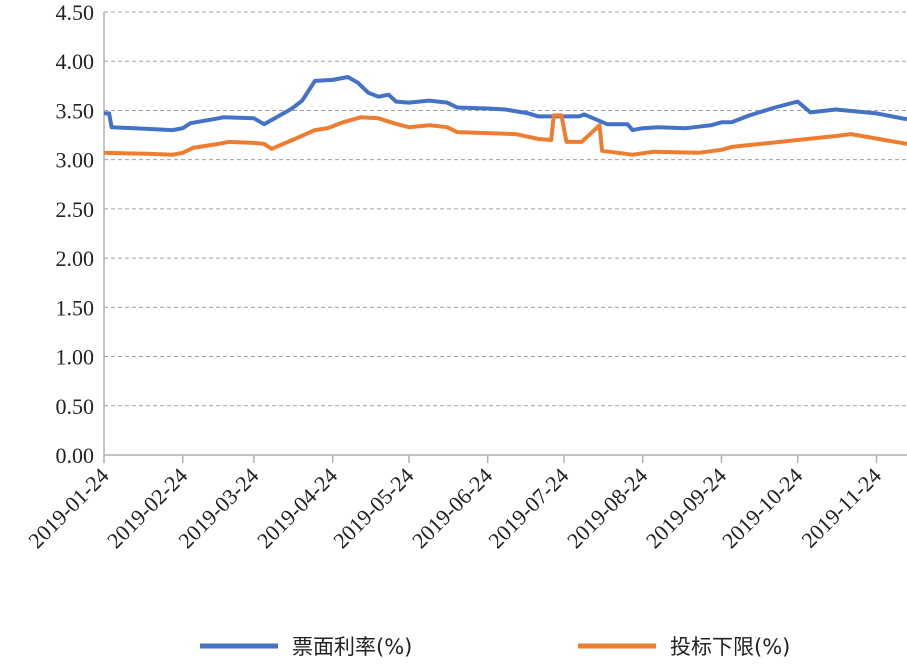  I want to click on y-tick-label: 3.00, so click(75, 160).